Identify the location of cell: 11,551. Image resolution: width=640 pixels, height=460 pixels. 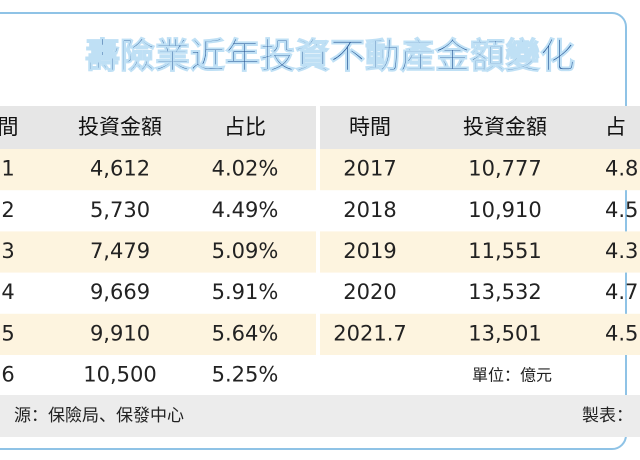
(504, 251).